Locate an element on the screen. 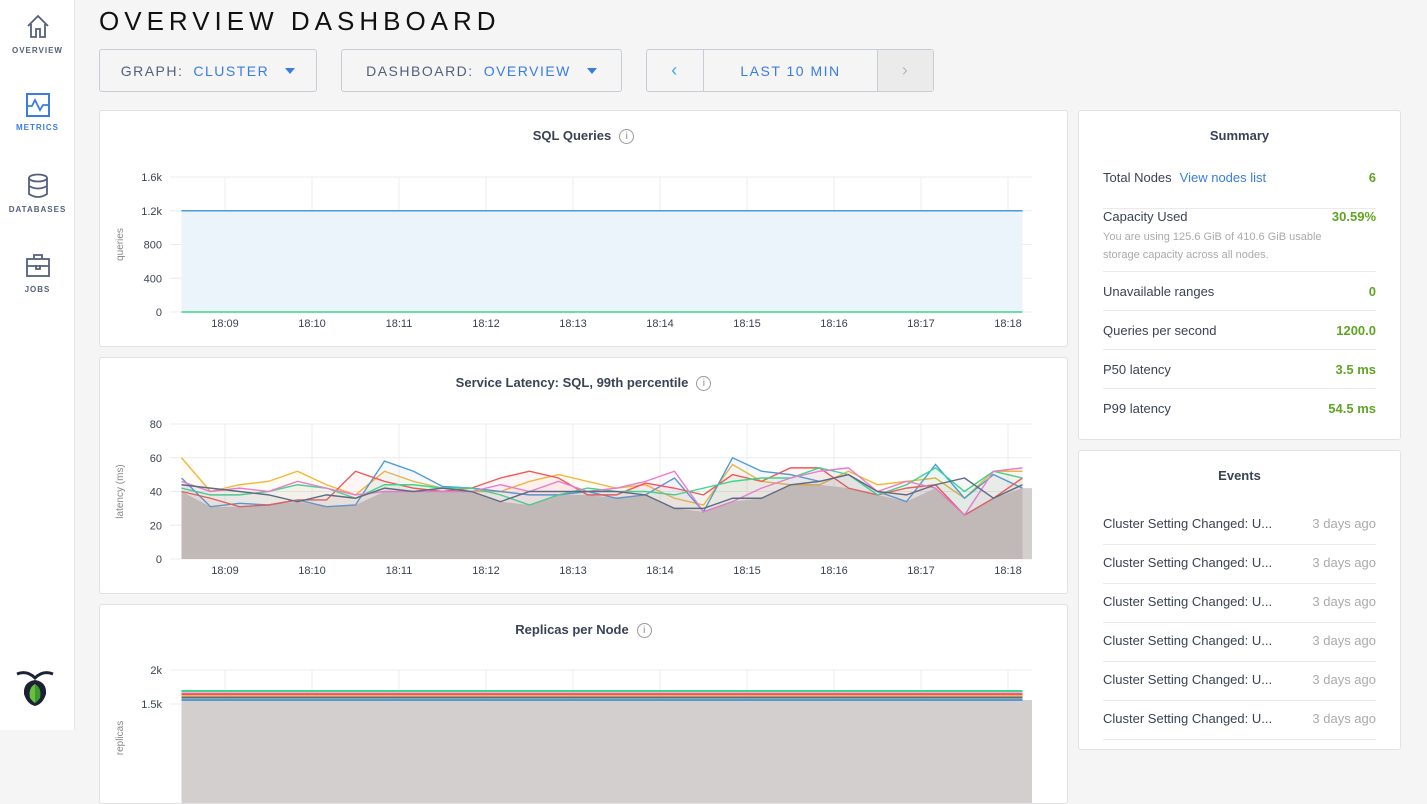 This screenshot has height=804, width=1427. value: 54.5 ms is located at coordinates (1352, 408).